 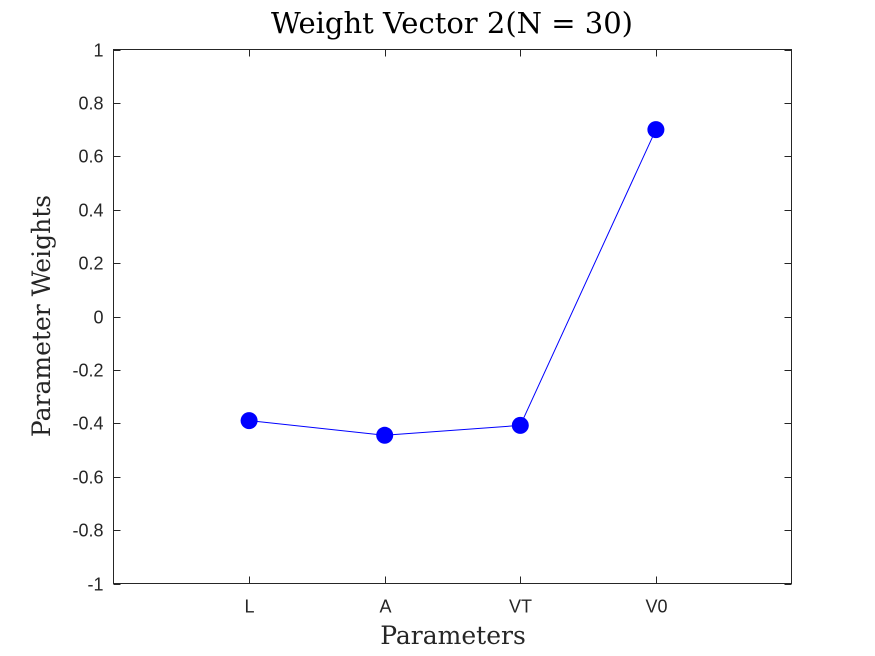 I want to click on y-tick-label: -0.6, so click(x=87, y=478).